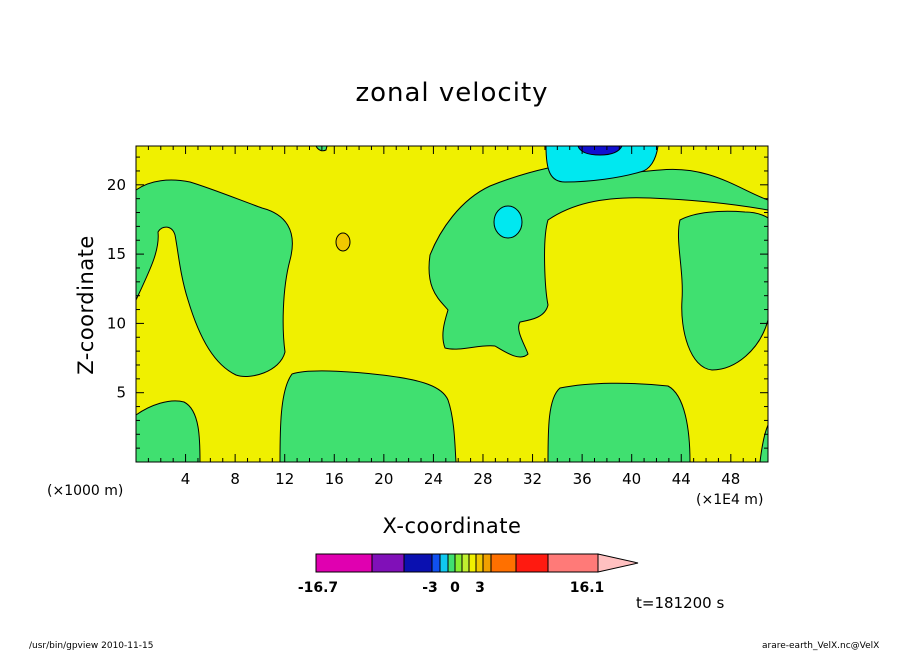  Describe the element at coordinates (186, 479) in the screenshot. I see `x-tick-label: 4` at that location.